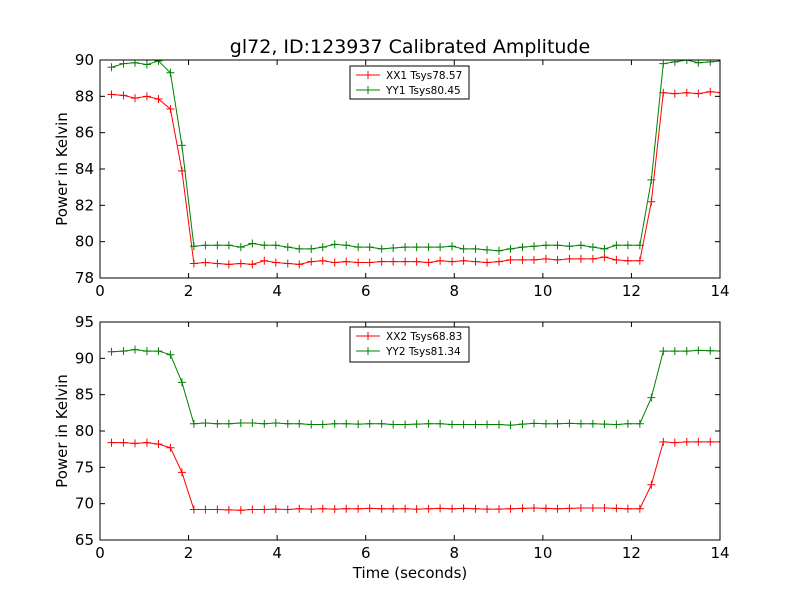 This screenshot has width=800, height=605. Describe the element at coordinates (84, 358) in the screenshot. I see `y-tick-label: 90` at that location.